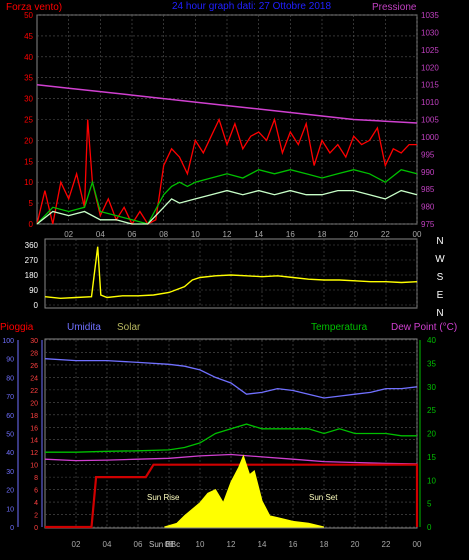 Image resolution: width=469 pixels, height=560 pixels. Describe the element at coordinates (251, 6) in the screenshot. I see `chart-title: 24 hour graph dati: 27 Ottobre 2018` at that location.